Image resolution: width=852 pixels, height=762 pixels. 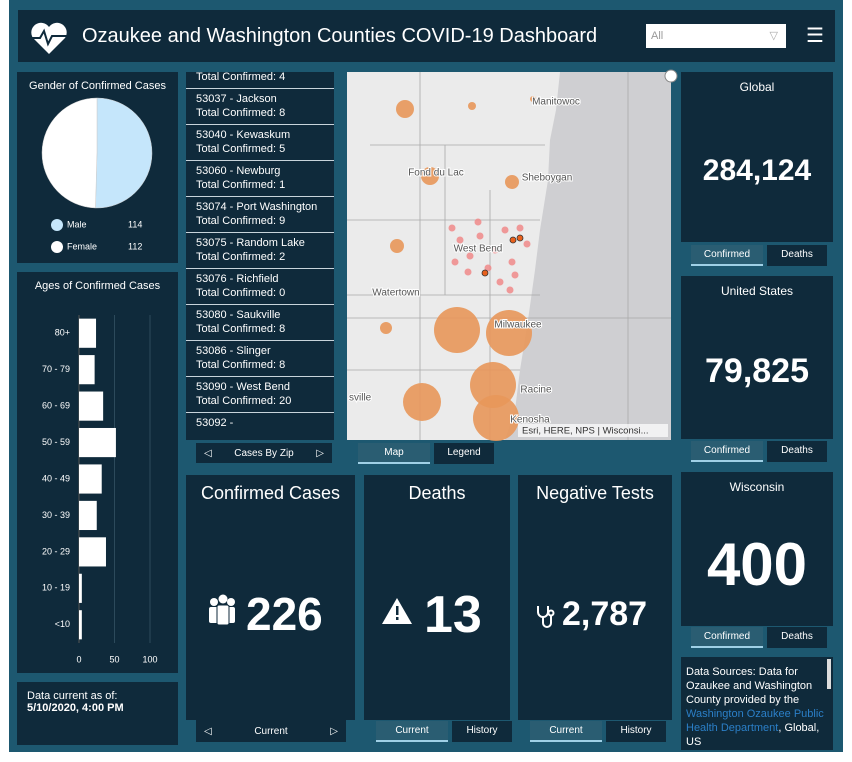 I want to click on zip-total: Total Confirmed: 5, so click(x=241, y=149).